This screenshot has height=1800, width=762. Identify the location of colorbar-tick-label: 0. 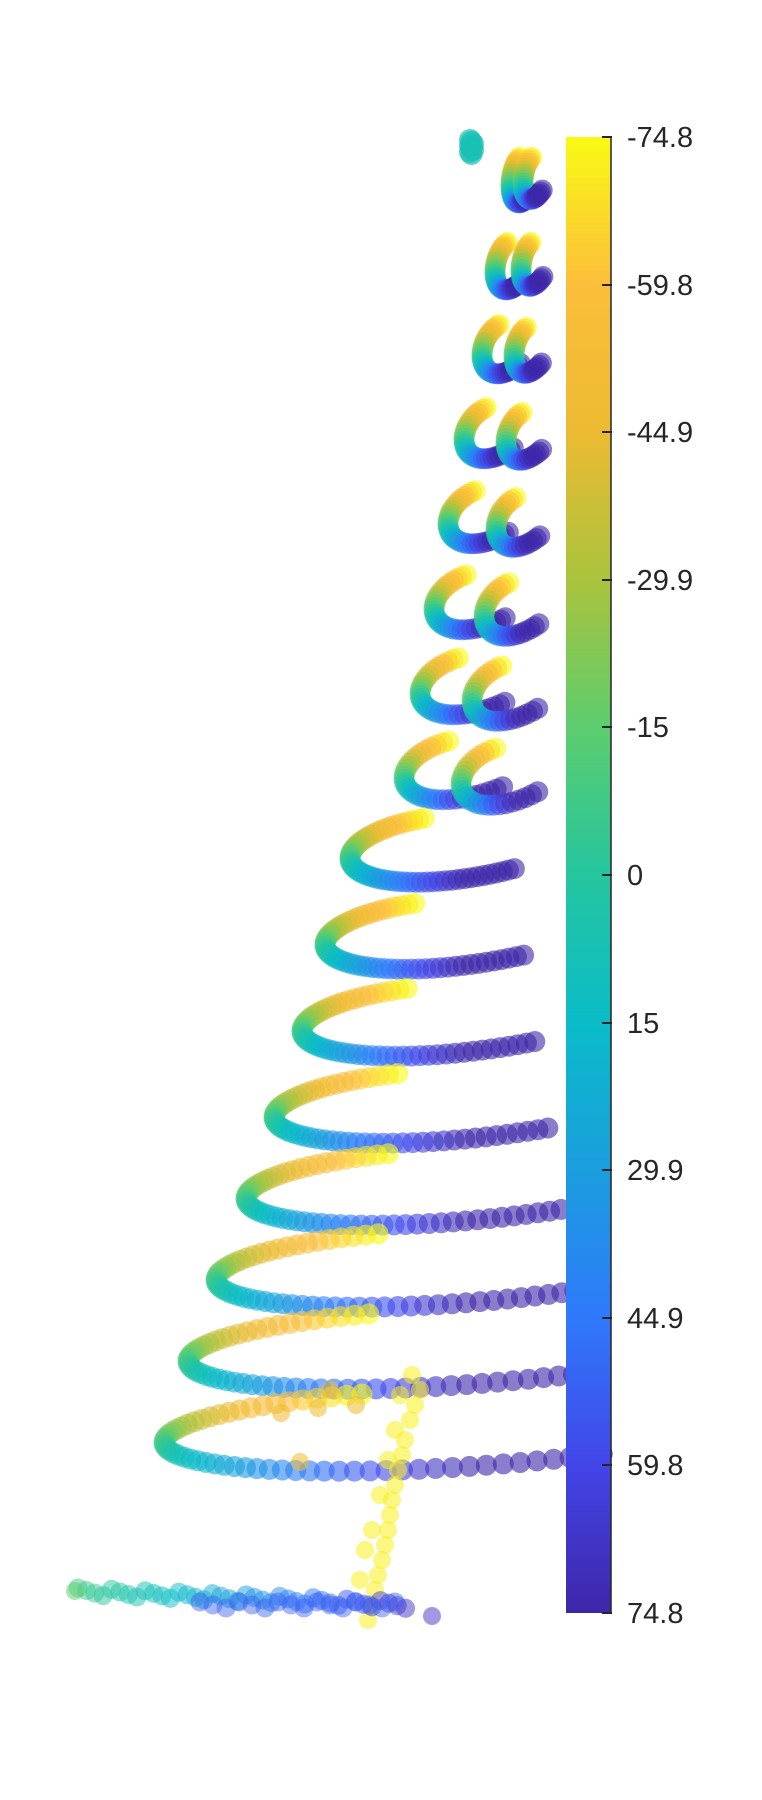
(635, 876).